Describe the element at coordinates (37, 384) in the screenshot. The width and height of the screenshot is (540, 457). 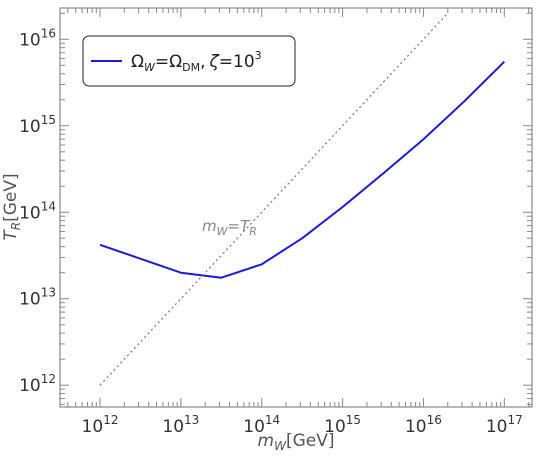
I see `y-tick-label: 1012` at that location.